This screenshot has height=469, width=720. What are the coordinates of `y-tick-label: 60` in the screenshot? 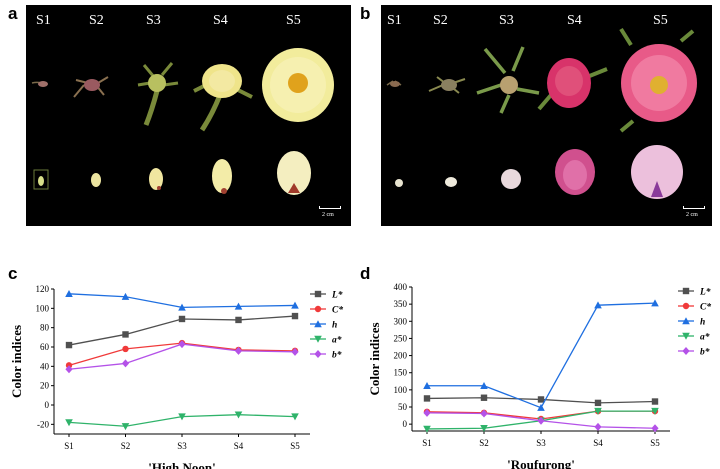 It's located at (45, 347).